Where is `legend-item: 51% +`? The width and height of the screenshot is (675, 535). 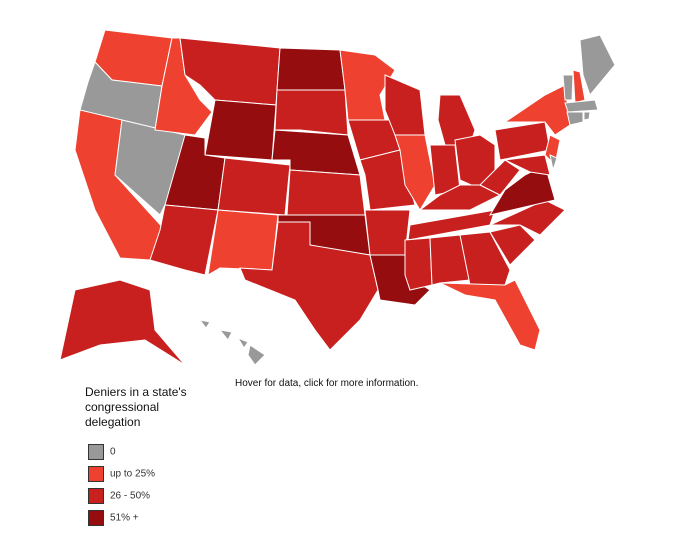 legend-item: 51% + is located at coordinates (113, 518).